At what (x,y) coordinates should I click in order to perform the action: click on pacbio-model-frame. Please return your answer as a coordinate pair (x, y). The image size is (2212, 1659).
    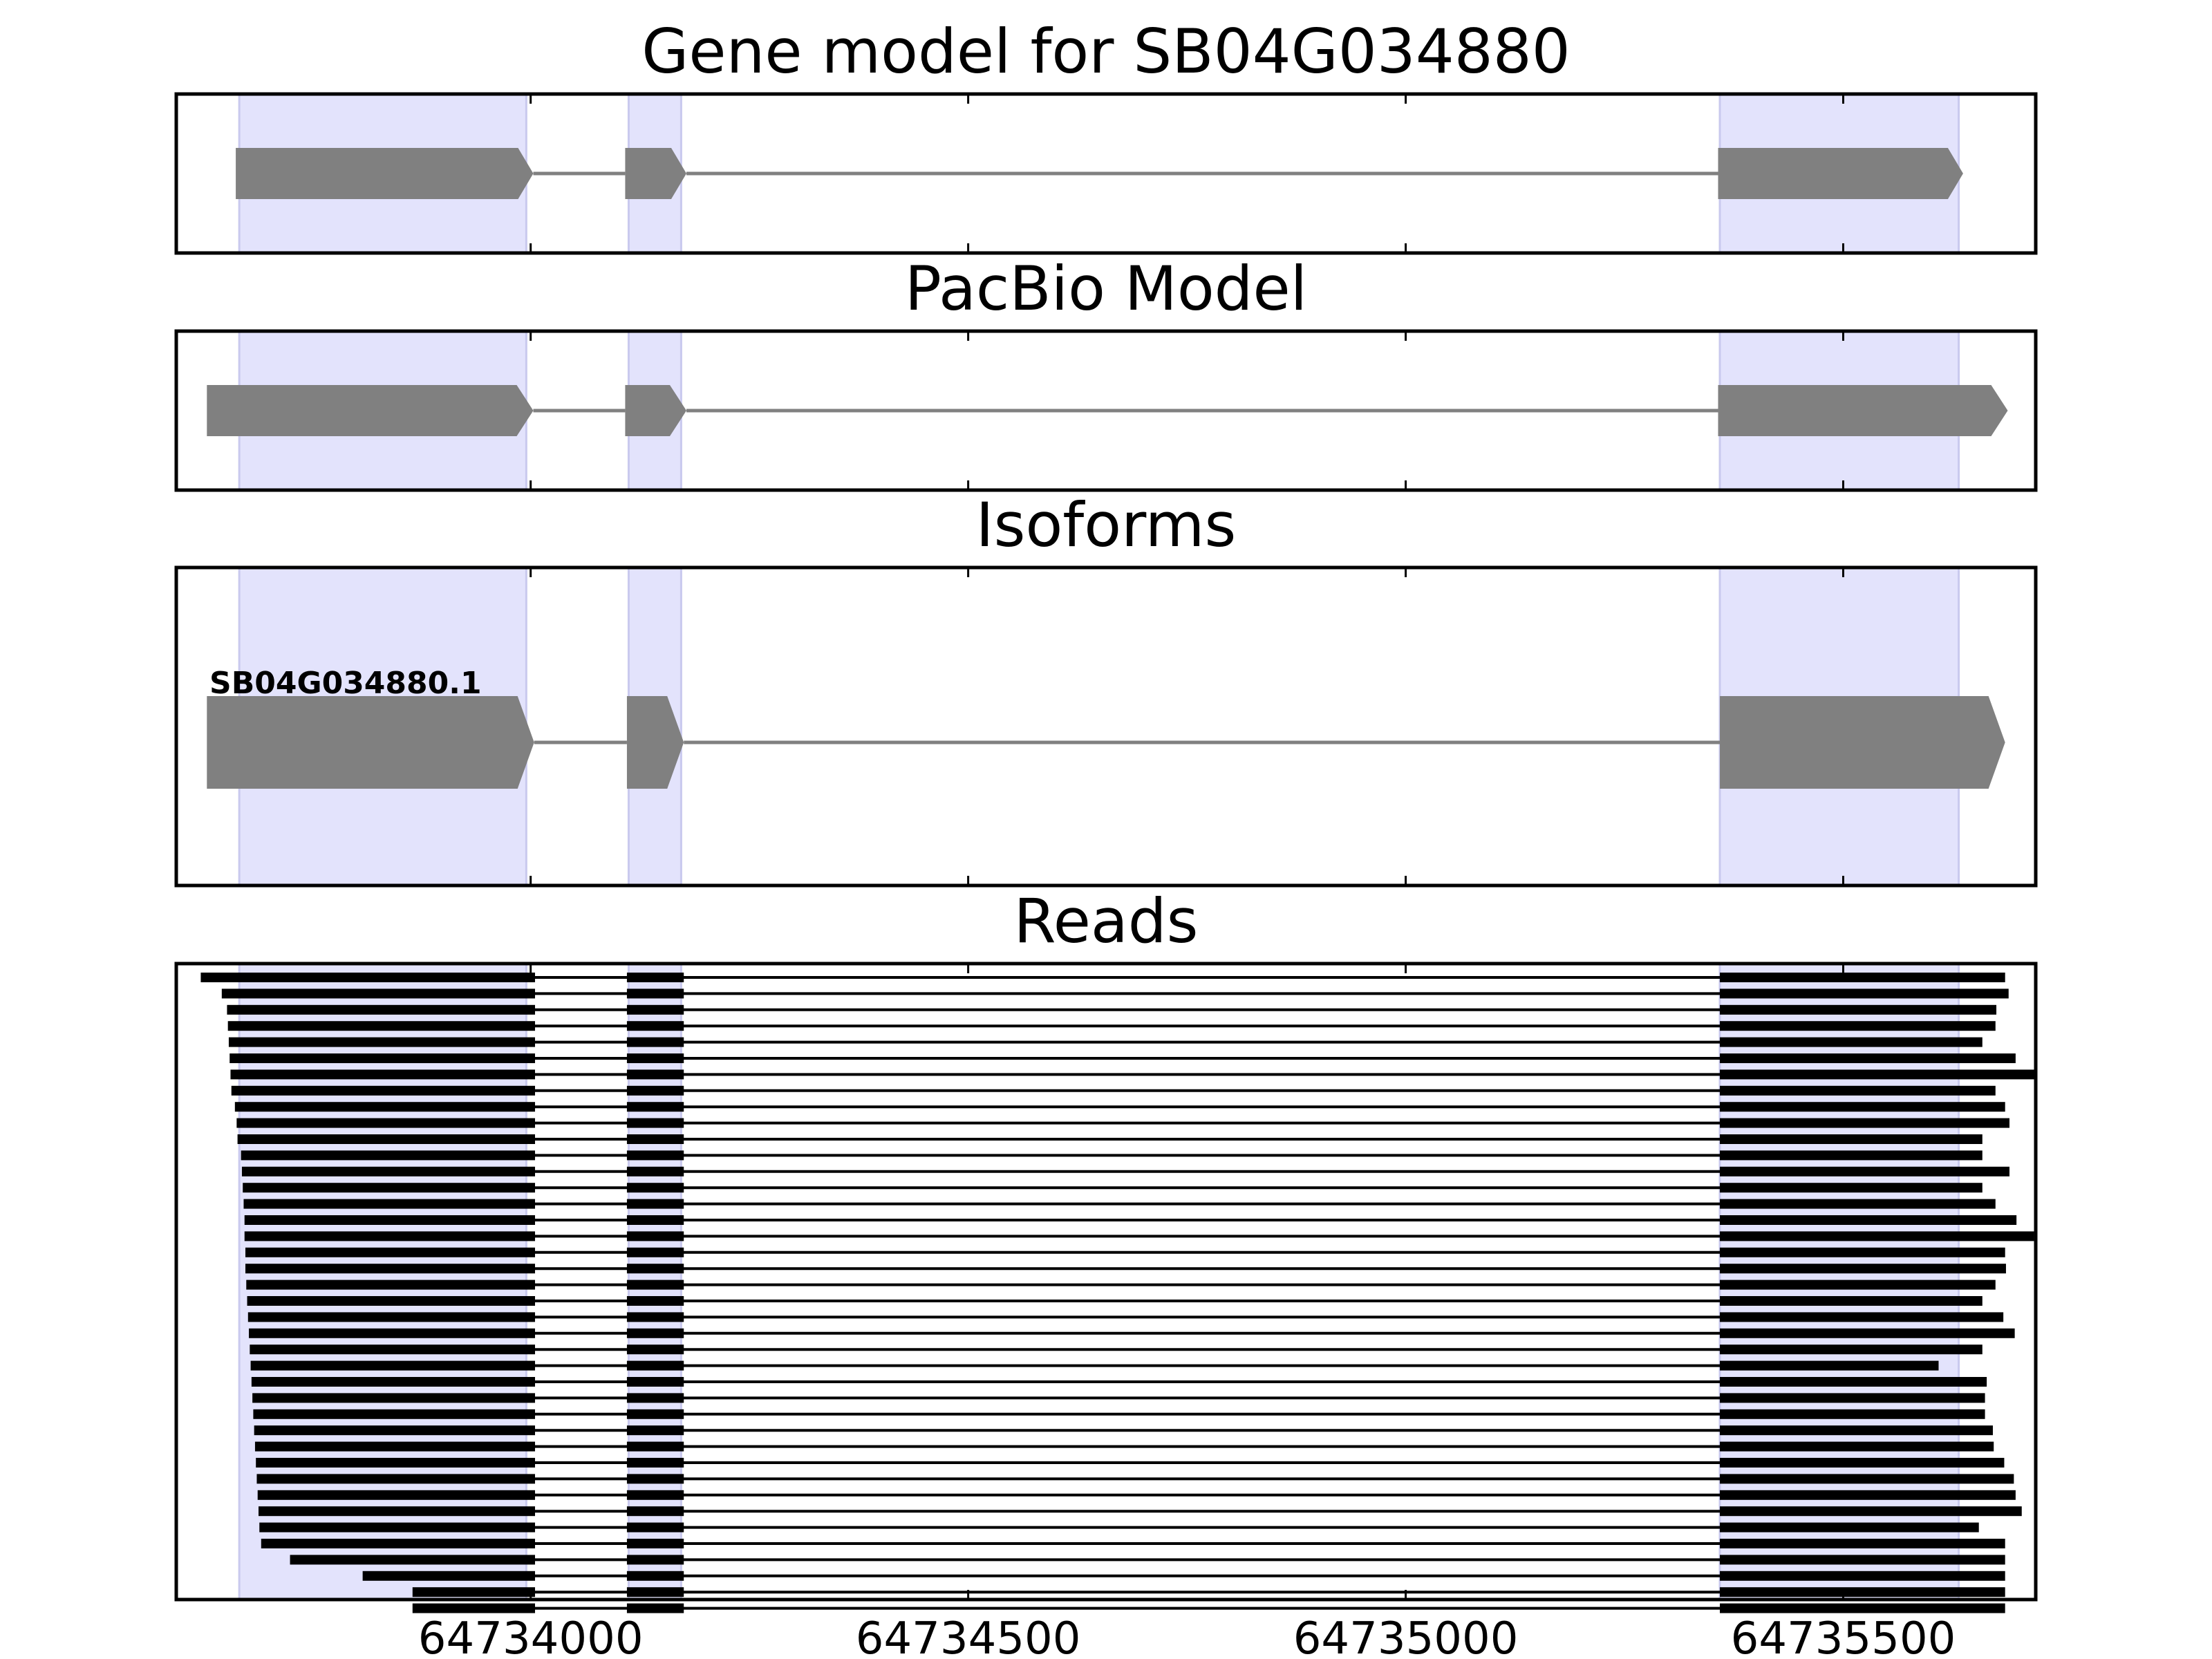
    Looking at the image, I should click on (1106, 411).